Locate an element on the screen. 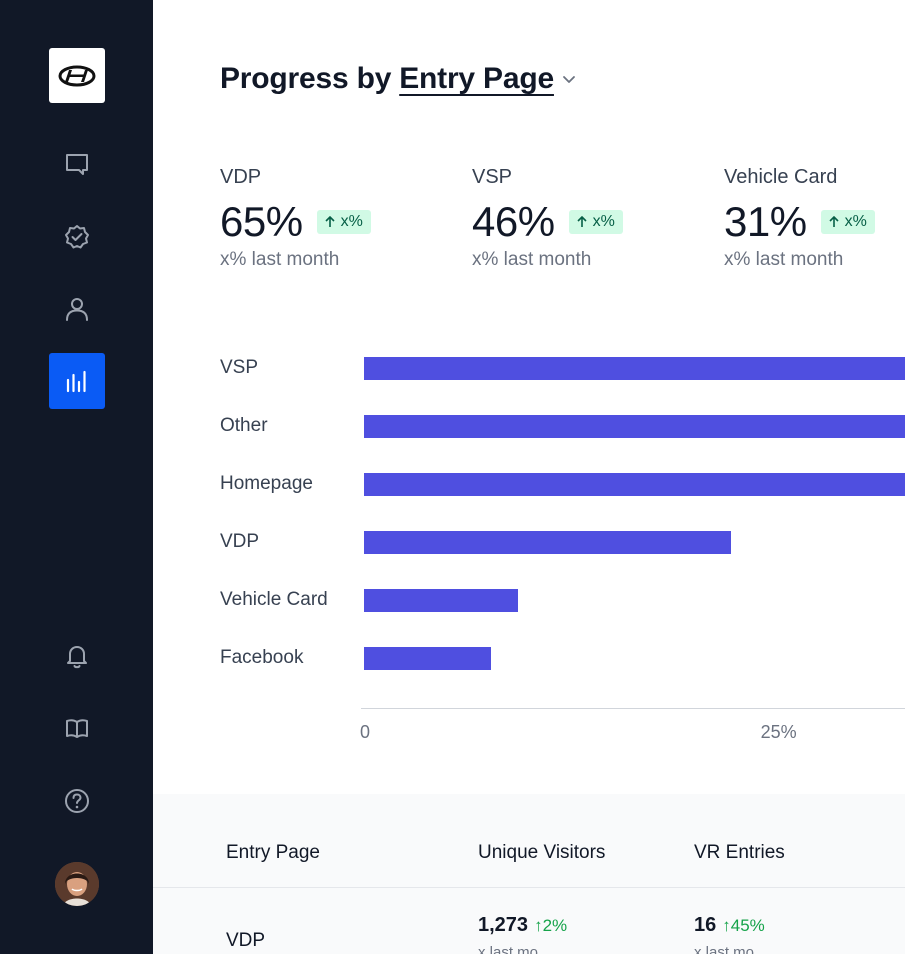  docs-button is located at coordinates (77, 728).